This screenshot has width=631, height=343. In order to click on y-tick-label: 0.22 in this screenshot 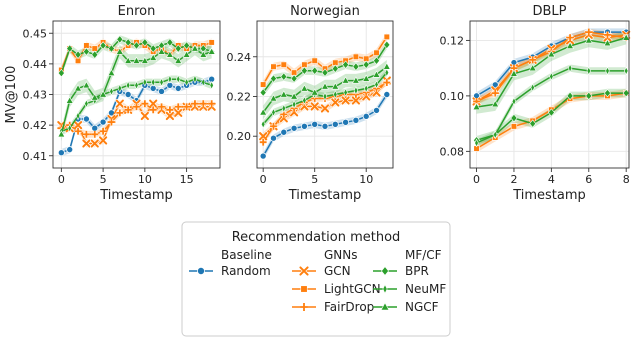, I will do `click(239, 96)`.